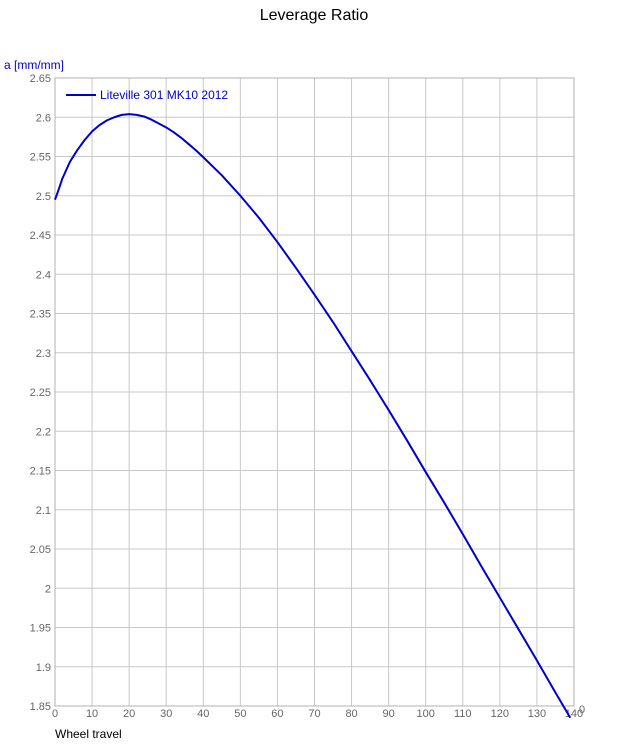 The width and height of the screenshot is (625, 752). What do you see at coordinates (43, 197) in the screenshot?
I see `y-tick-label: 2.5` at bounding box center [43, 197].